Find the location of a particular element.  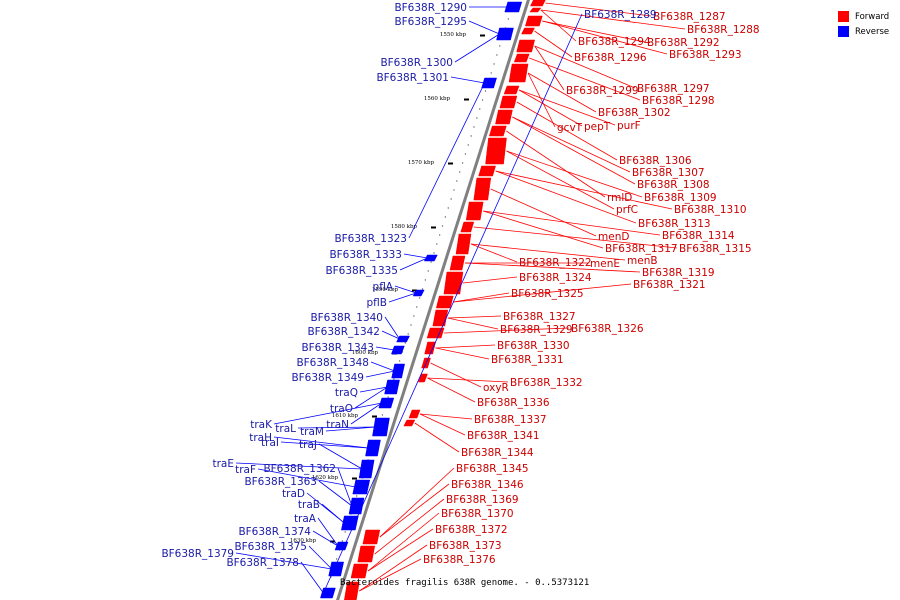

reverse-gene-label: BF638R_1333 is located at coordinates (365, 255).